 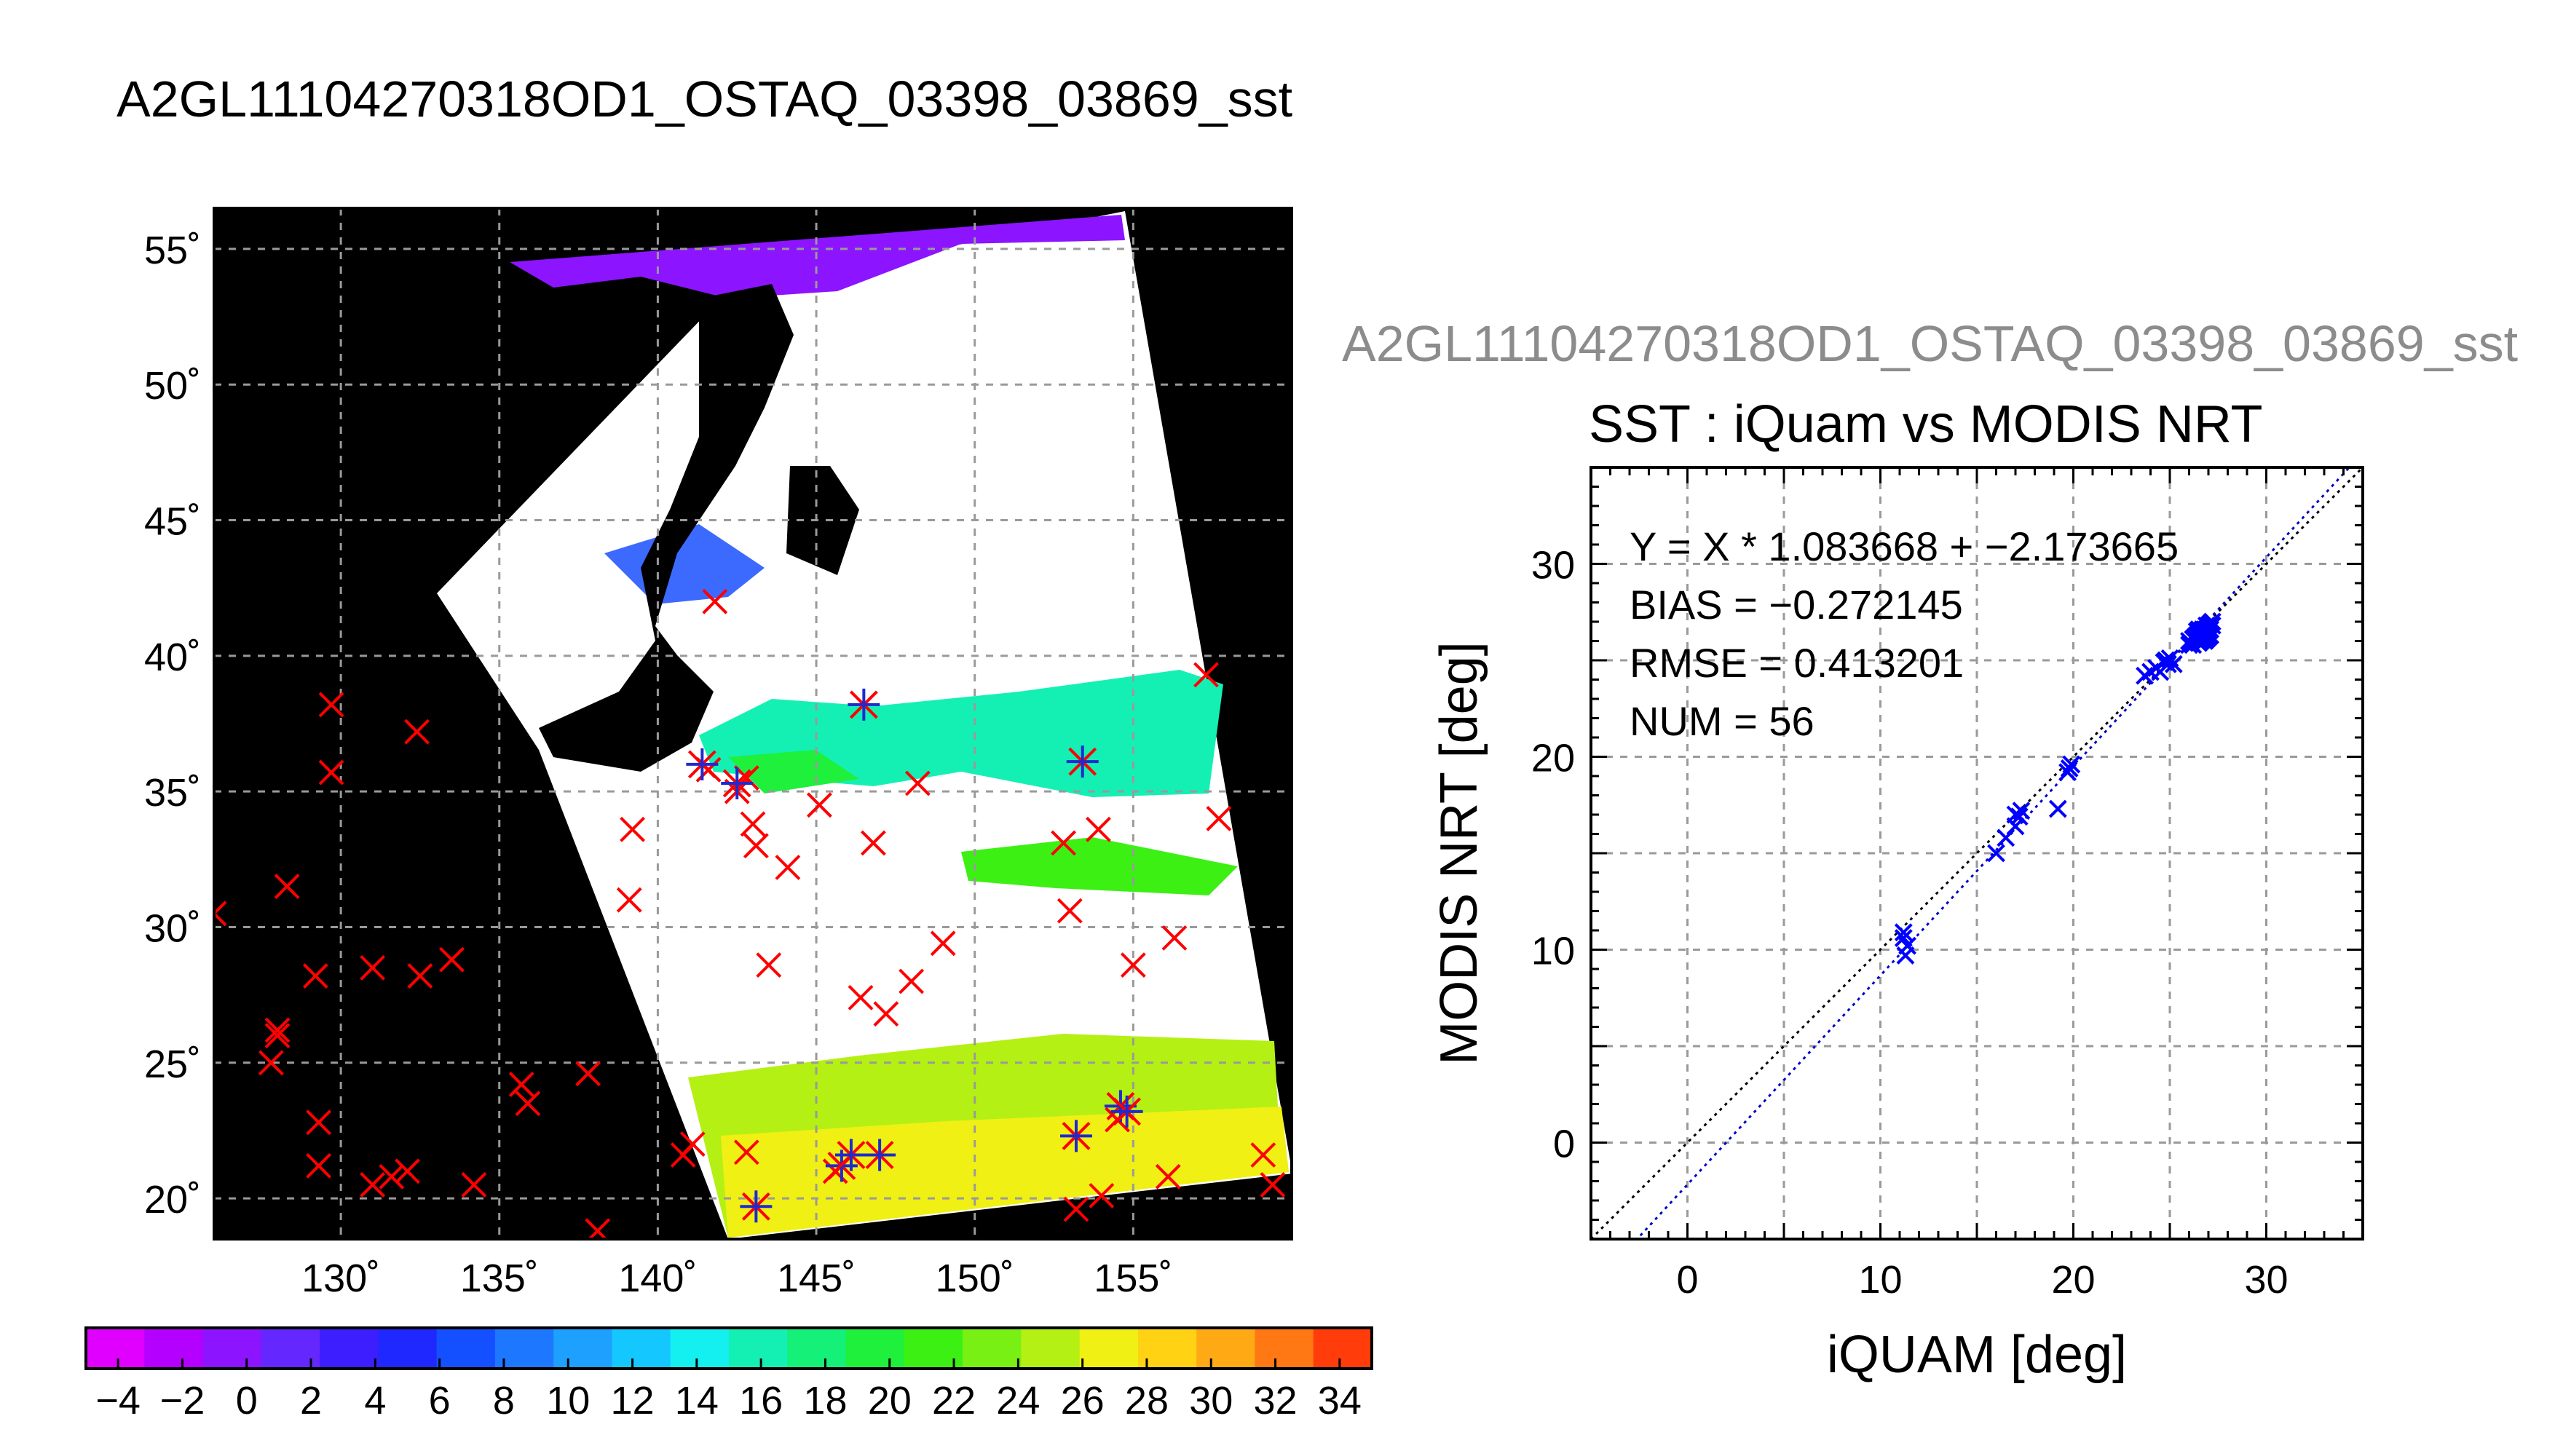 I want to click on colorbar-label: 6, so click(x=440, y=1401).